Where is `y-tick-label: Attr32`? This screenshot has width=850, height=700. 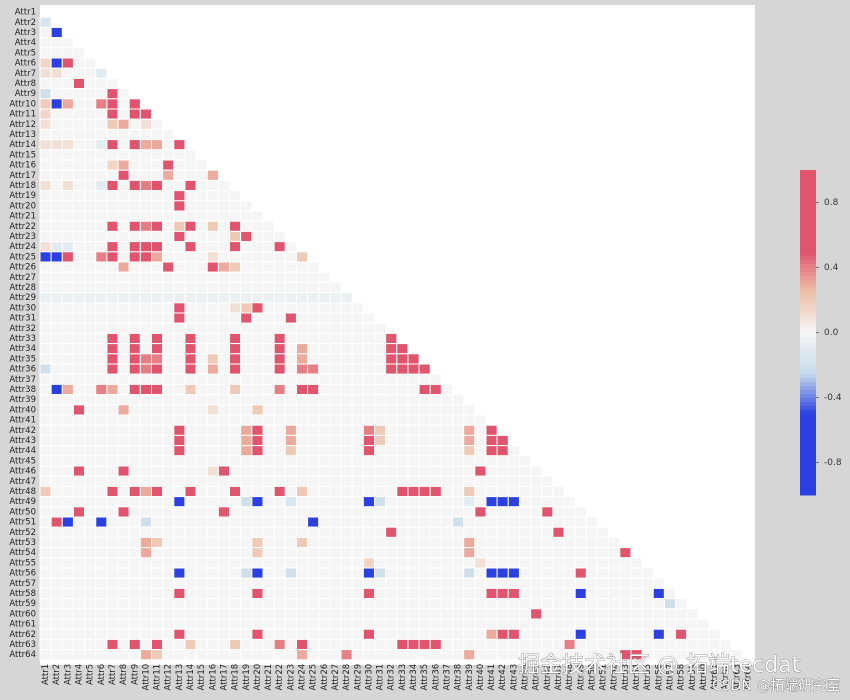 y-tick-label: Attr32 is located at coordinates (22, 329).